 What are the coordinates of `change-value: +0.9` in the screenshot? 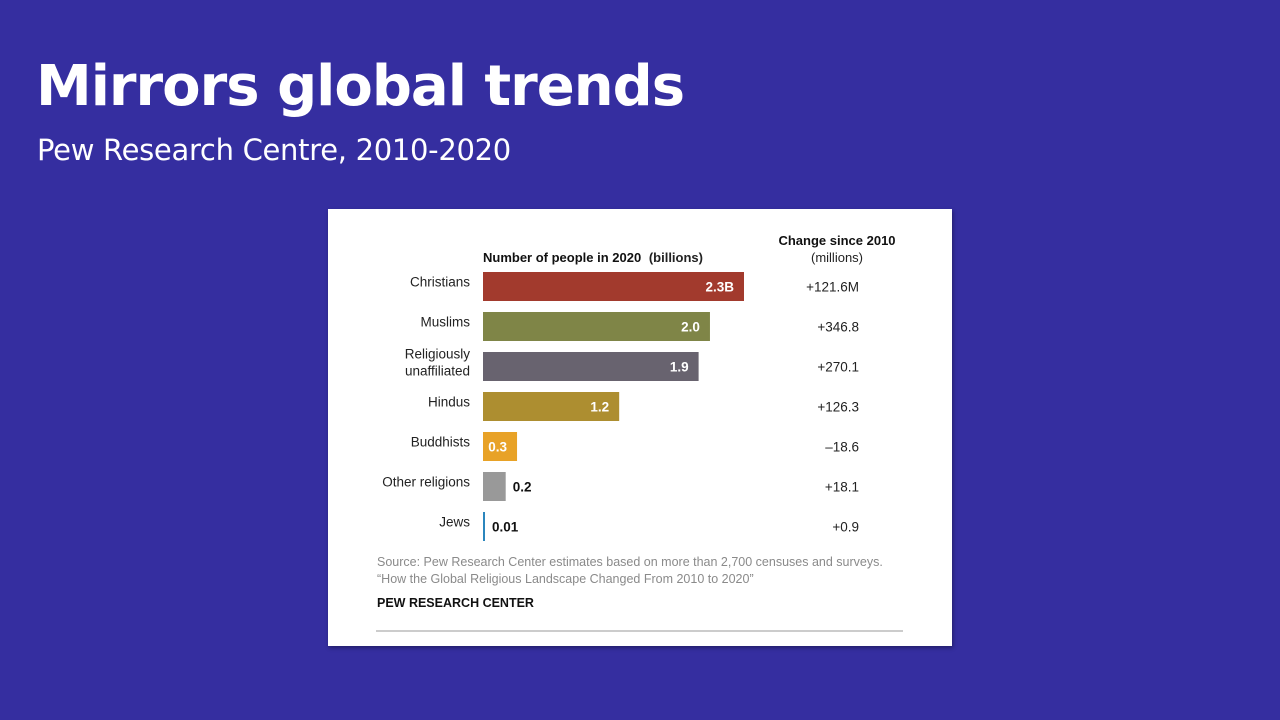 It's located at (845, 527).